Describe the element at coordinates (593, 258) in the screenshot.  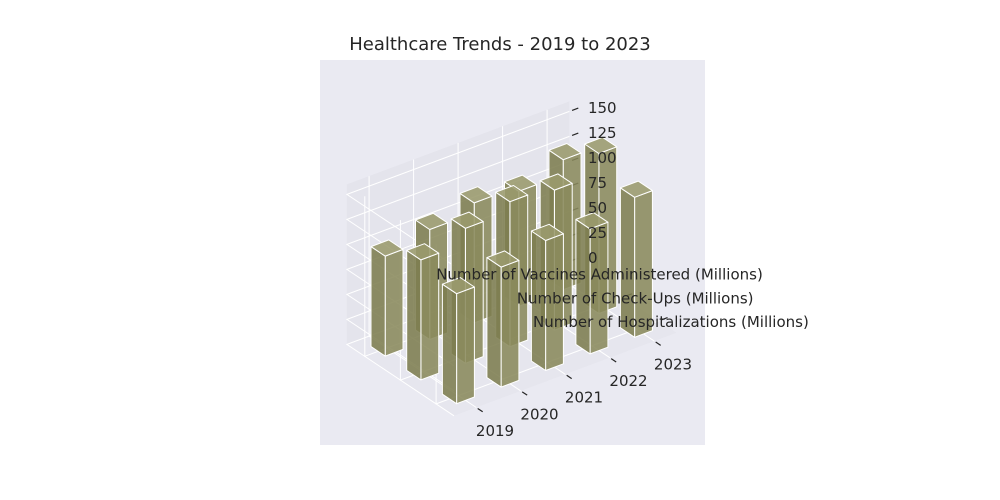
I see `z-tick-label: 0` at that location.